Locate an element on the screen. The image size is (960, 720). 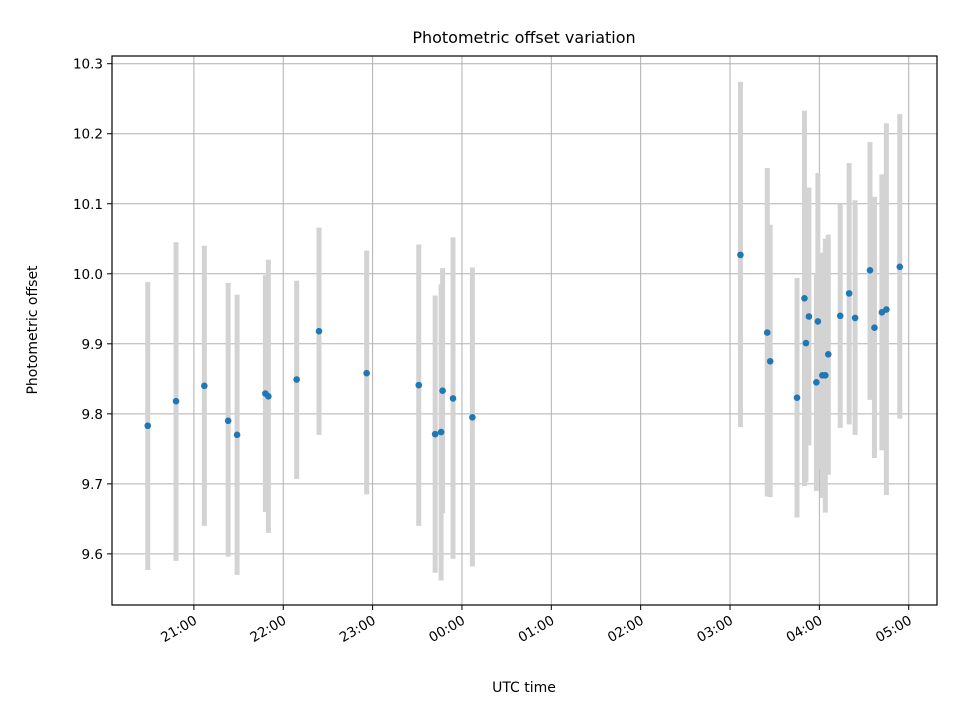
x-tick-label: 04:00 is located at coordinates (805, 629).